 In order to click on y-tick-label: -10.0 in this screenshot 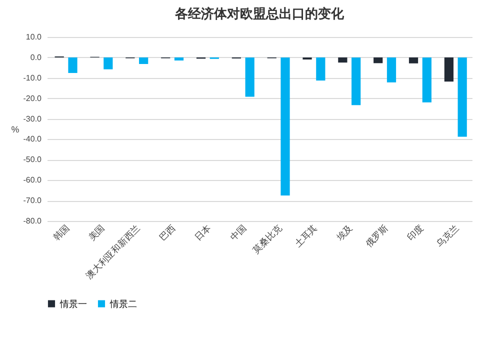, I will do `click(32, 77)`.